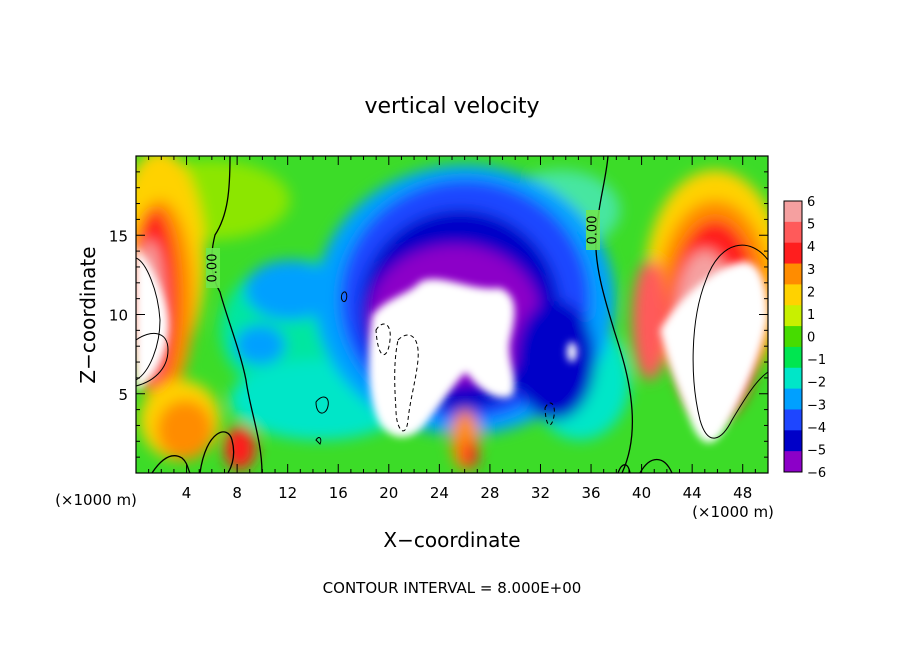 The image size is (904, 654). I want to click on x-unit-right: (×1000 m), so click(733, 512).